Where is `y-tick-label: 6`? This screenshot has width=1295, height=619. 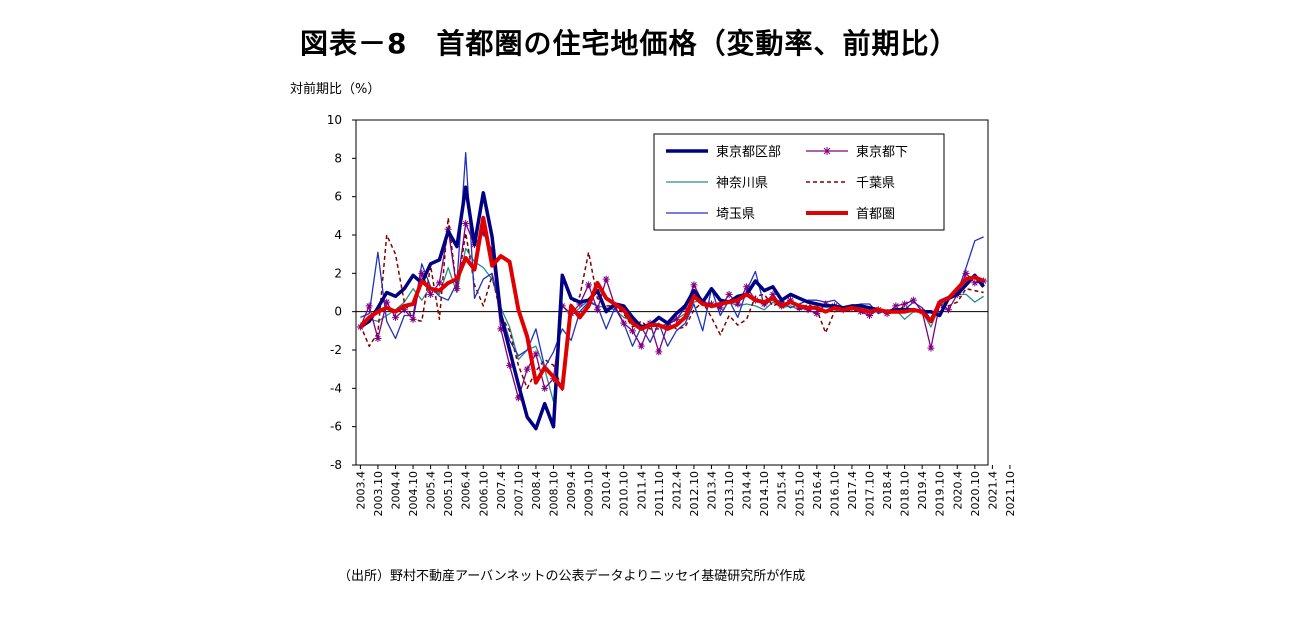 y-tick-label: 6 is located at coordinates (338, 197).